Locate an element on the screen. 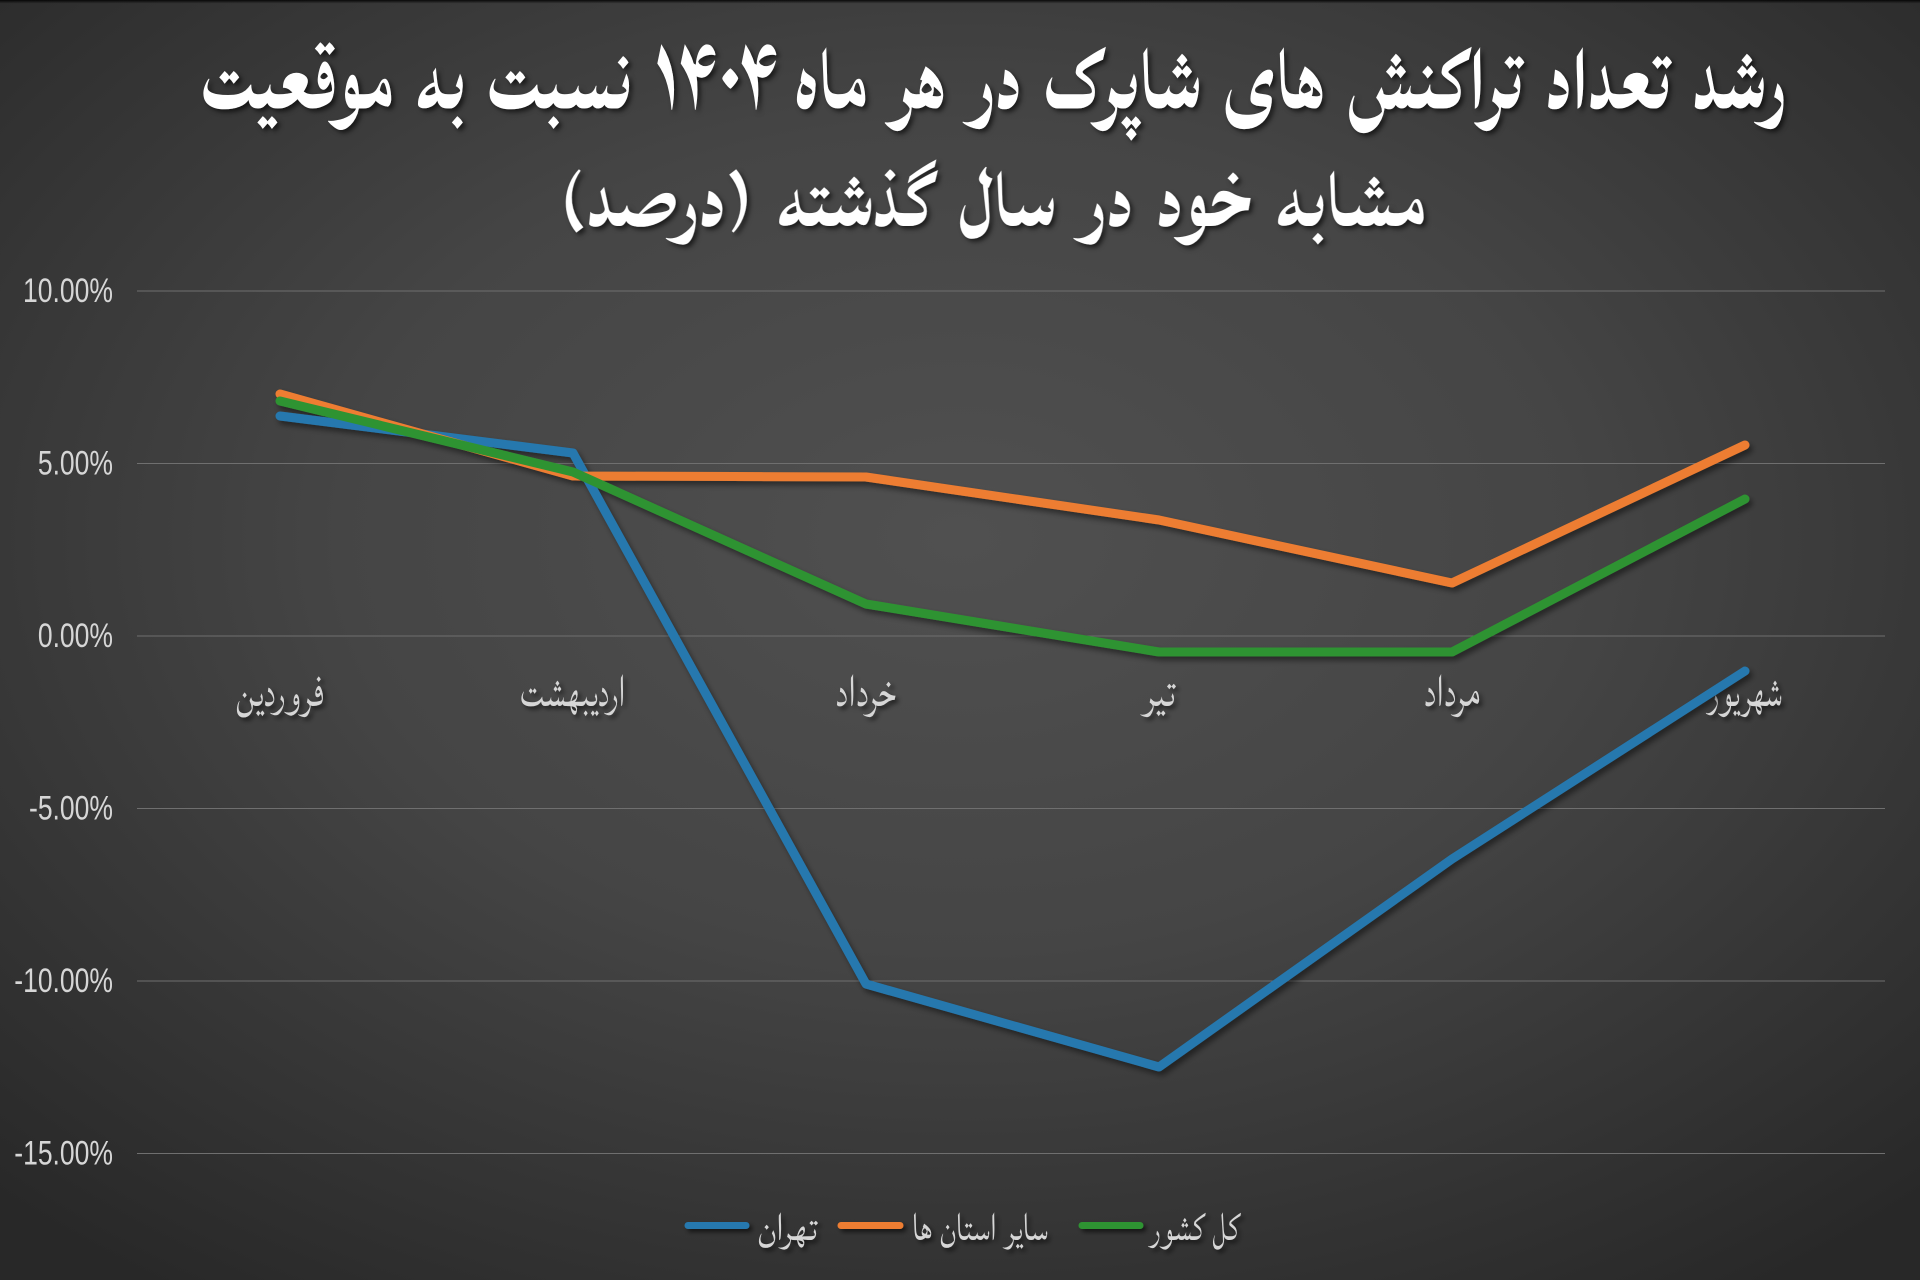 This screenshot has width=1920, height=1280. svg-text: -15.00% is located at coordinates (63, 1153).